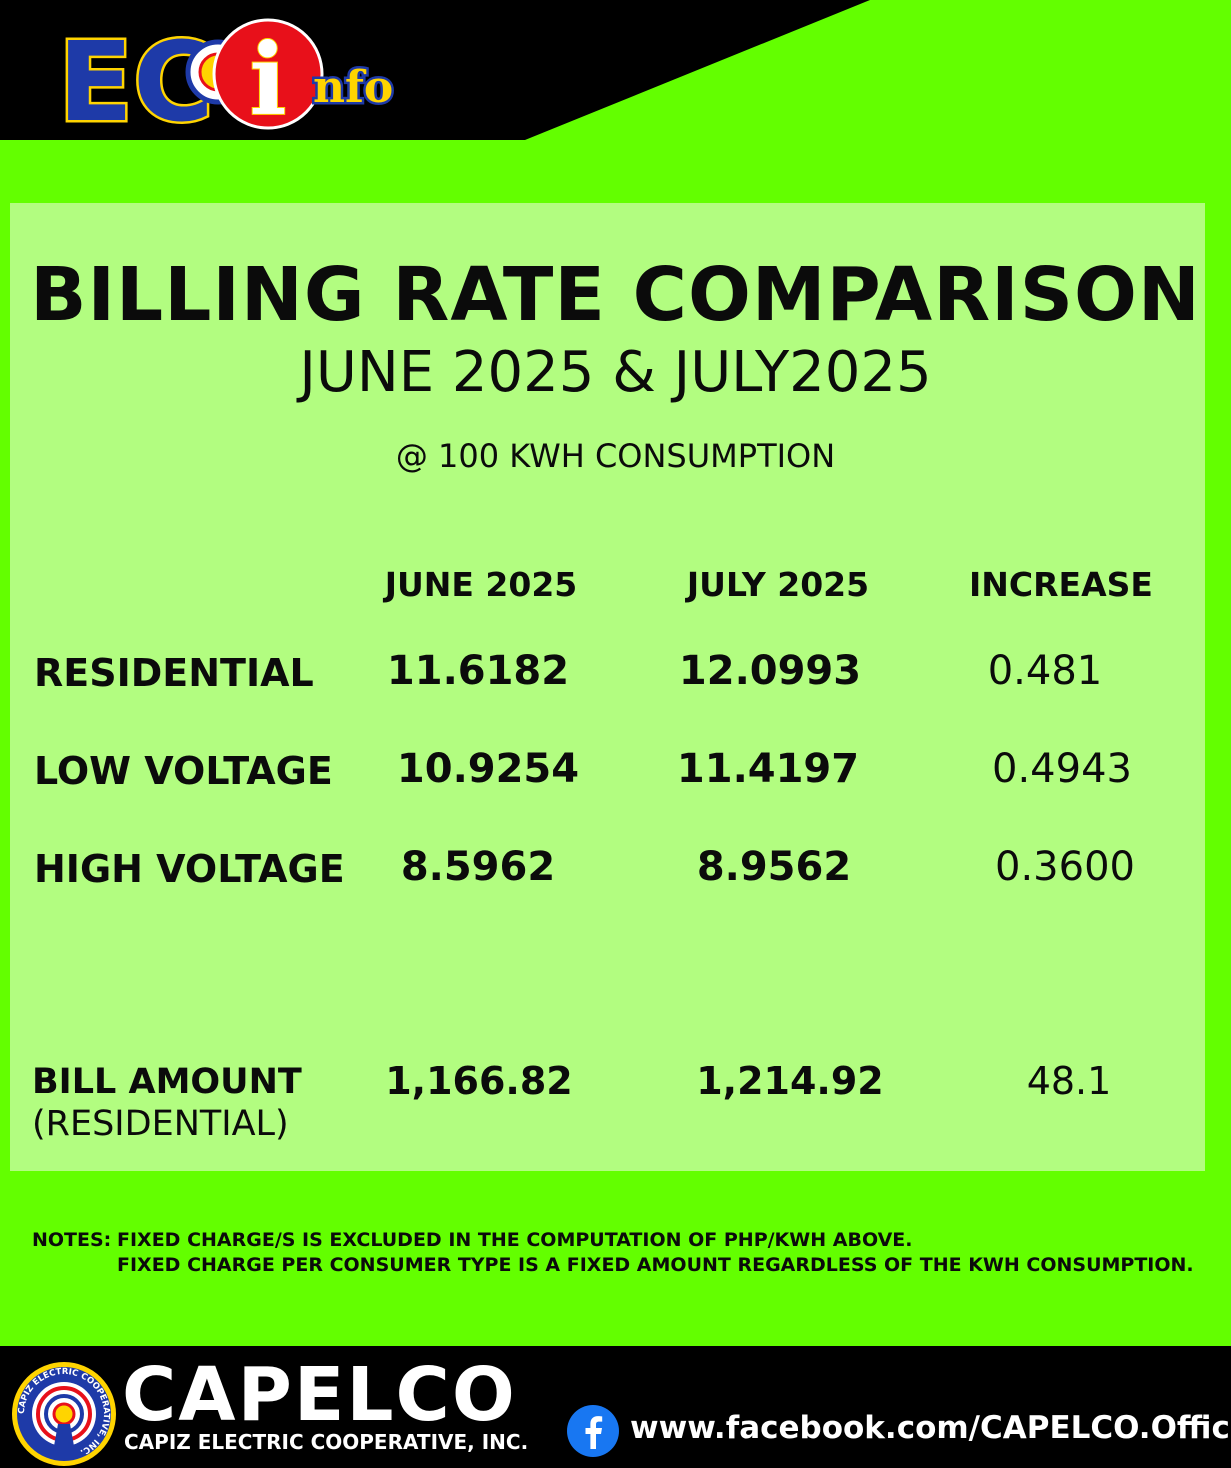 The height and width of the screenshot is (1468, 1231). Describe the element at coordinates (174, 673) in the screenshot. I see `row-label-residential: RESIDENTIAL` at that location.